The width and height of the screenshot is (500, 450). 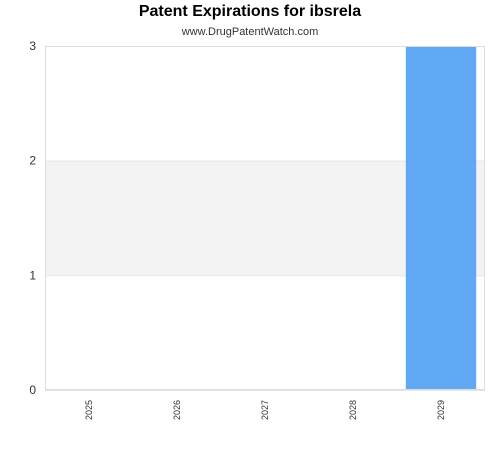 I want to click on y-axis-ticks: 0 1 2 3, so click(x=32, y=218).